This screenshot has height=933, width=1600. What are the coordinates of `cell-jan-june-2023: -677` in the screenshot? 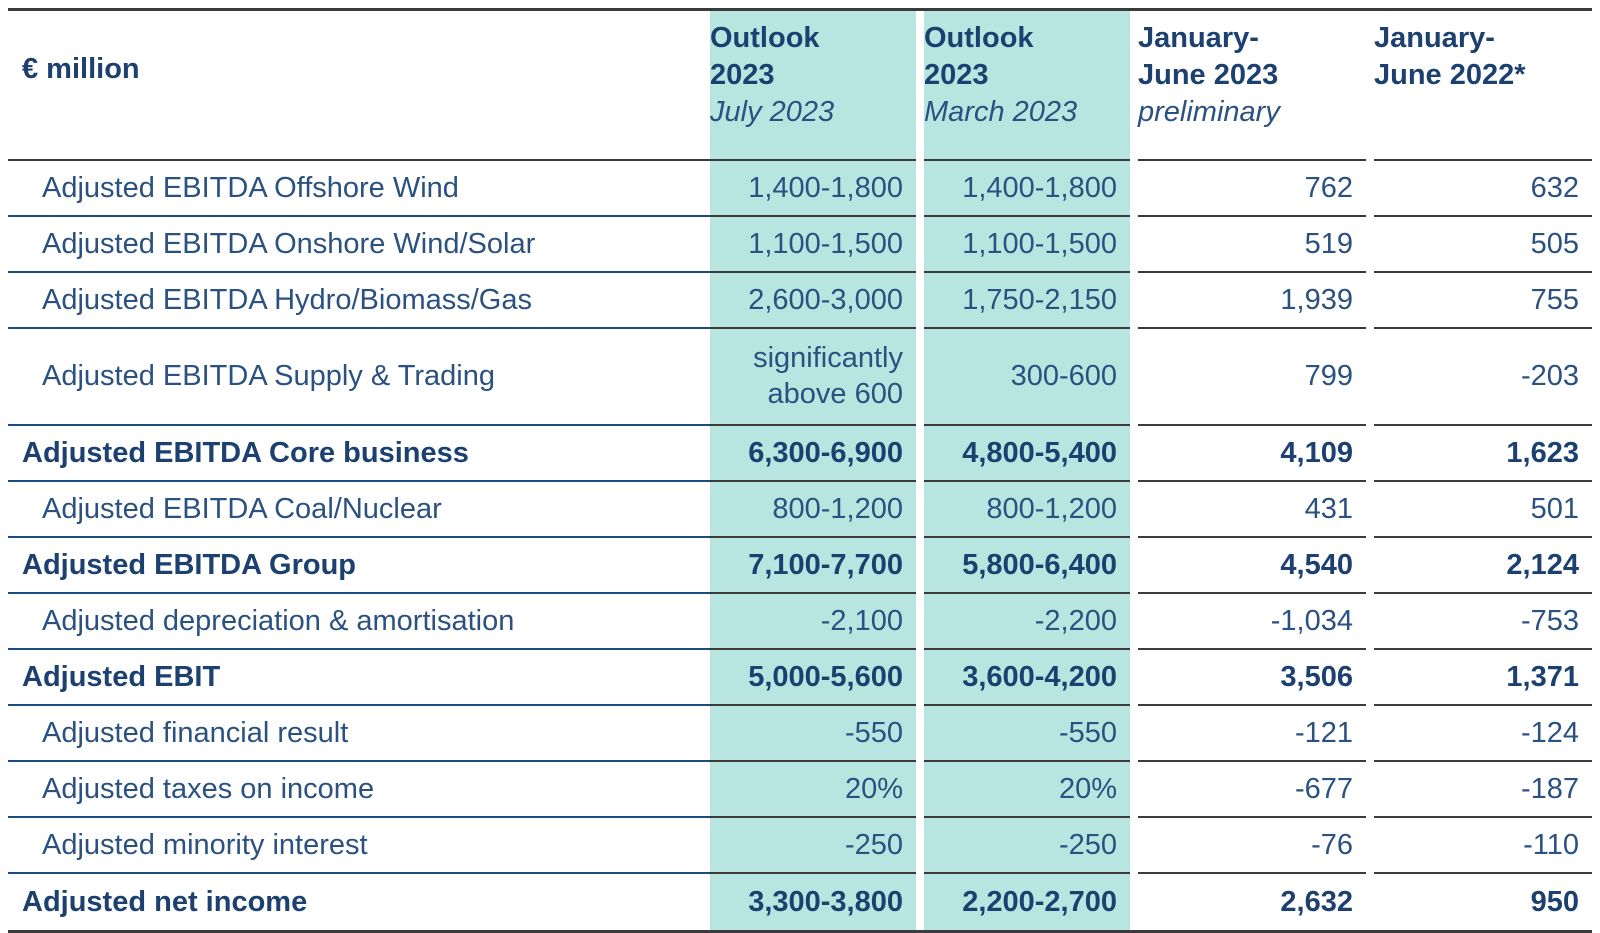 It's located at (1252, 790).